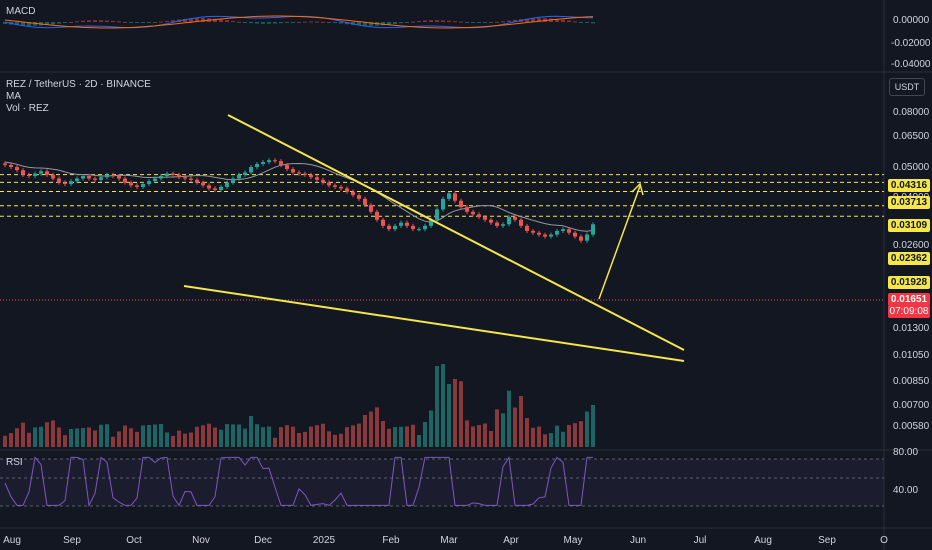  I want to click on macd-tick: -0.02000, so click(911, 43).